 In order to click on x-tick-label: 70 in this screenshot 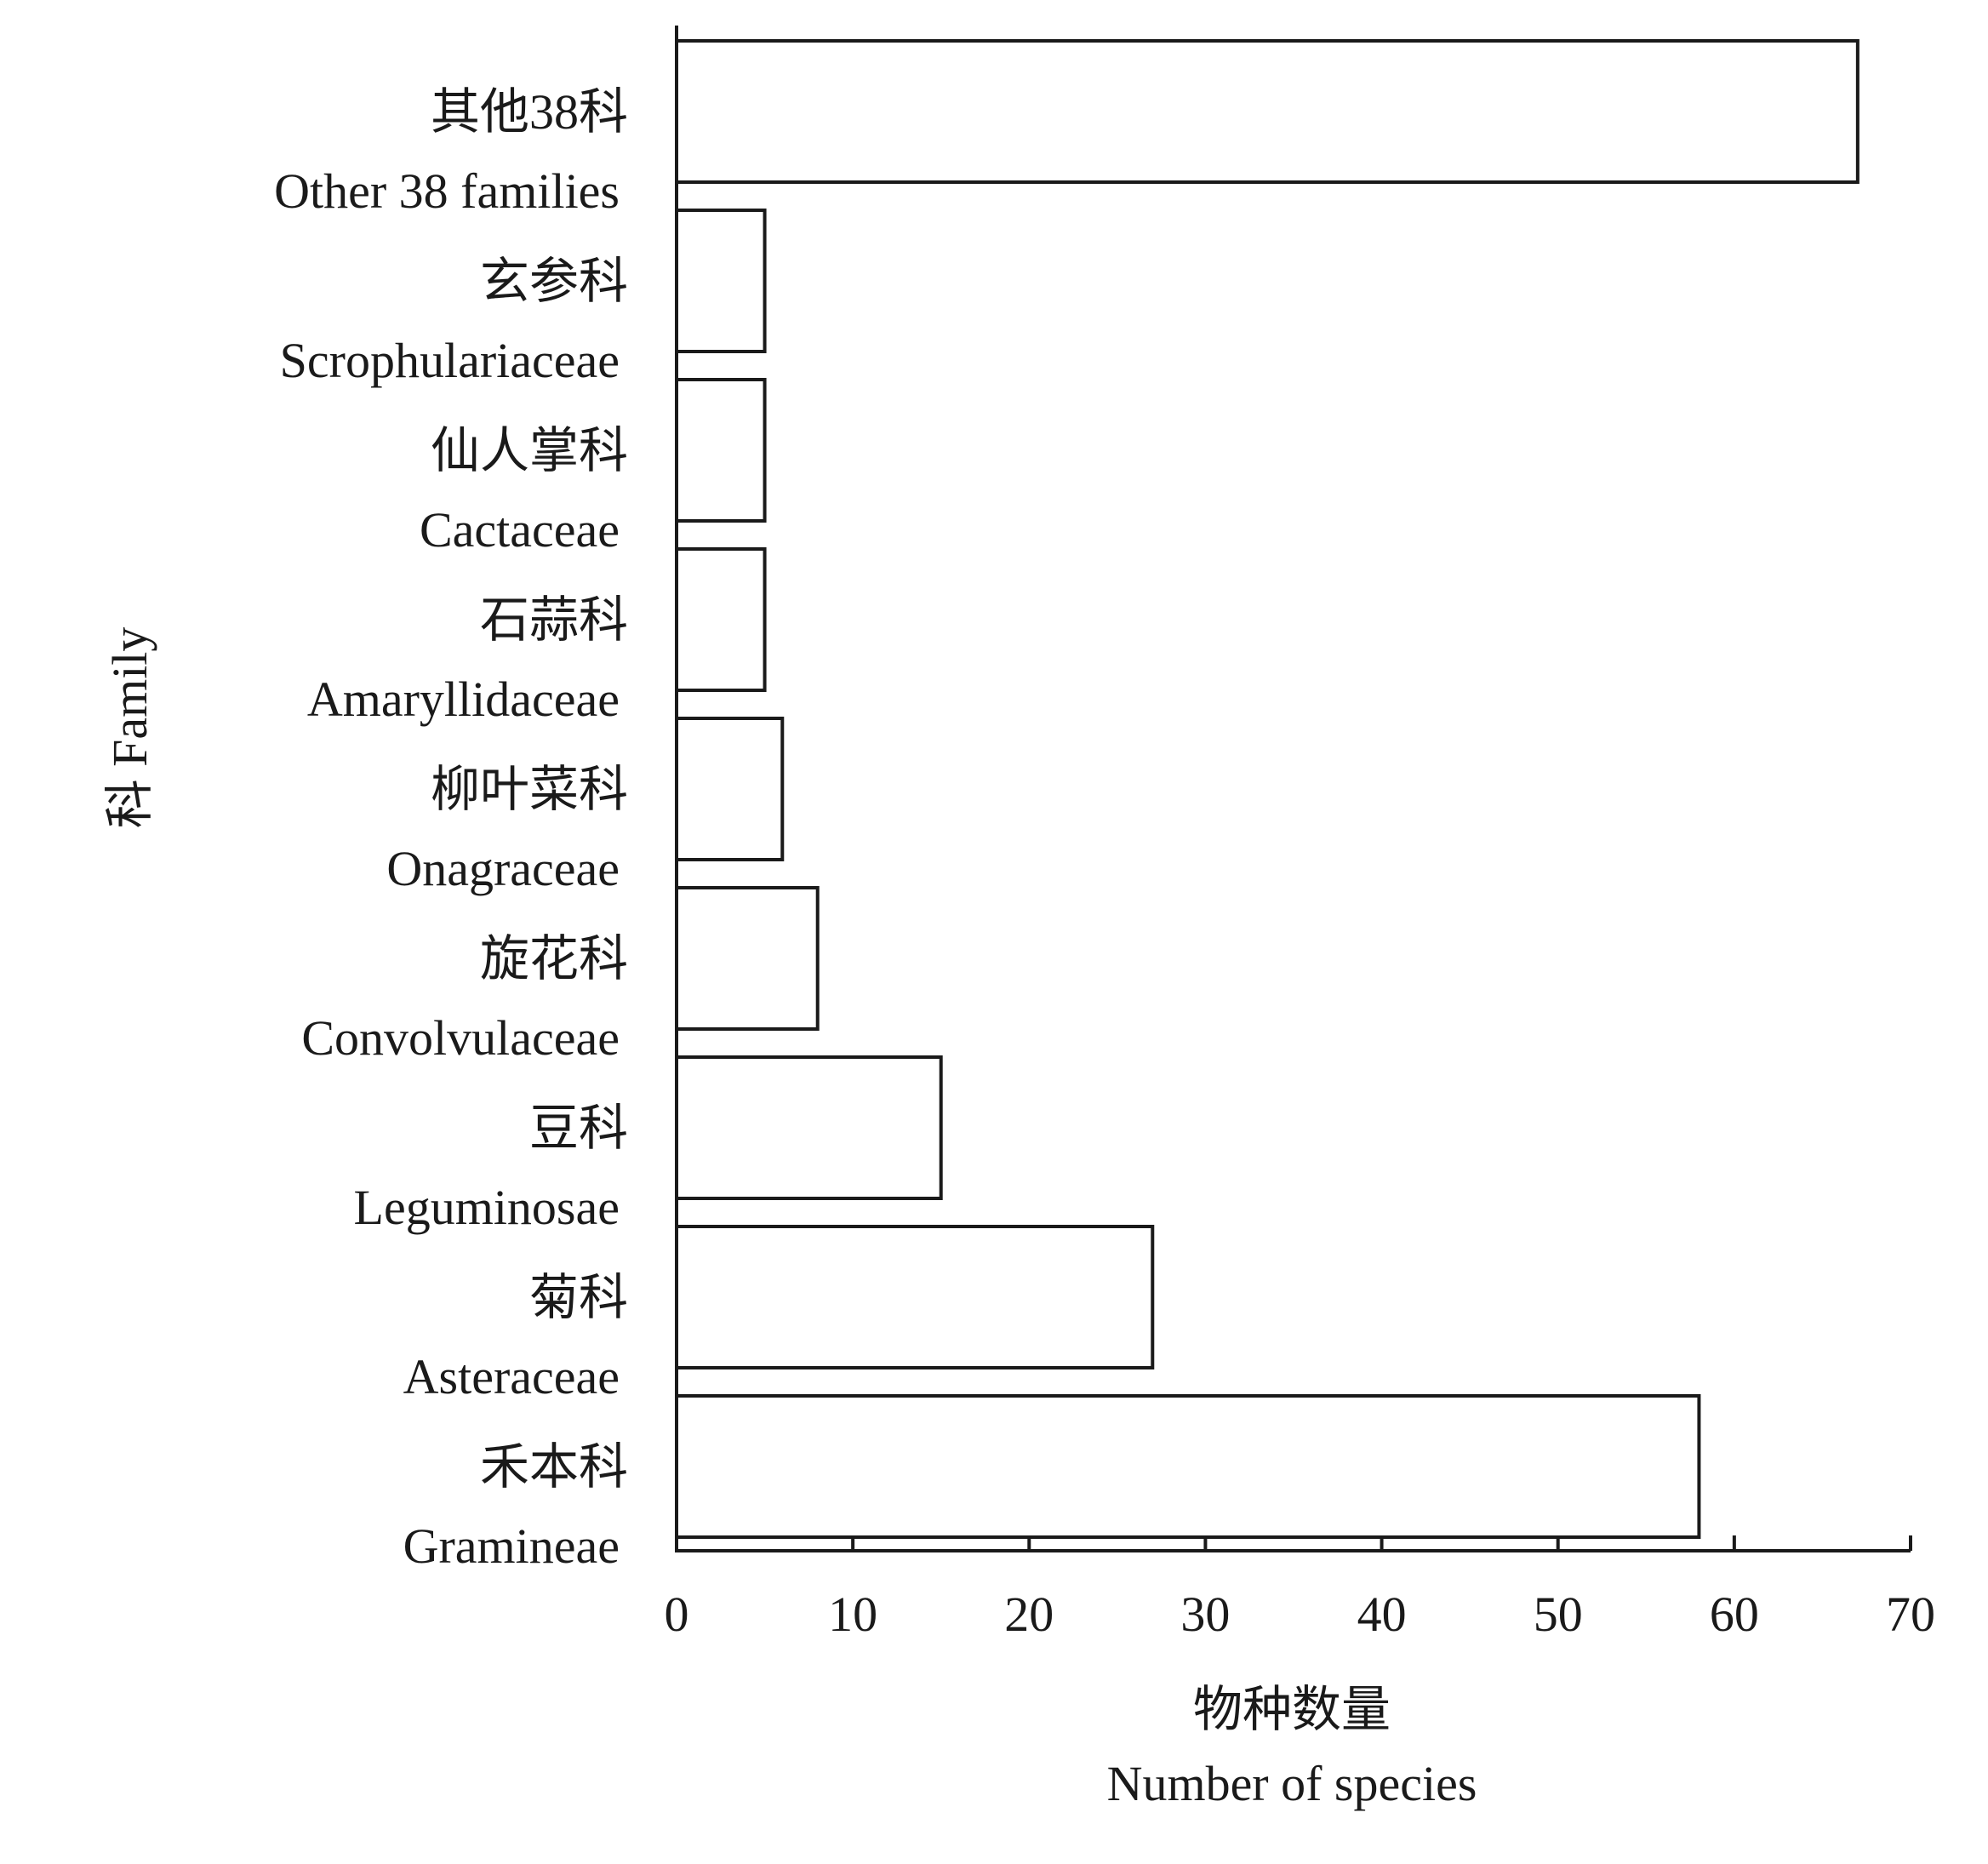, I will do `click(1910, 1614)`.